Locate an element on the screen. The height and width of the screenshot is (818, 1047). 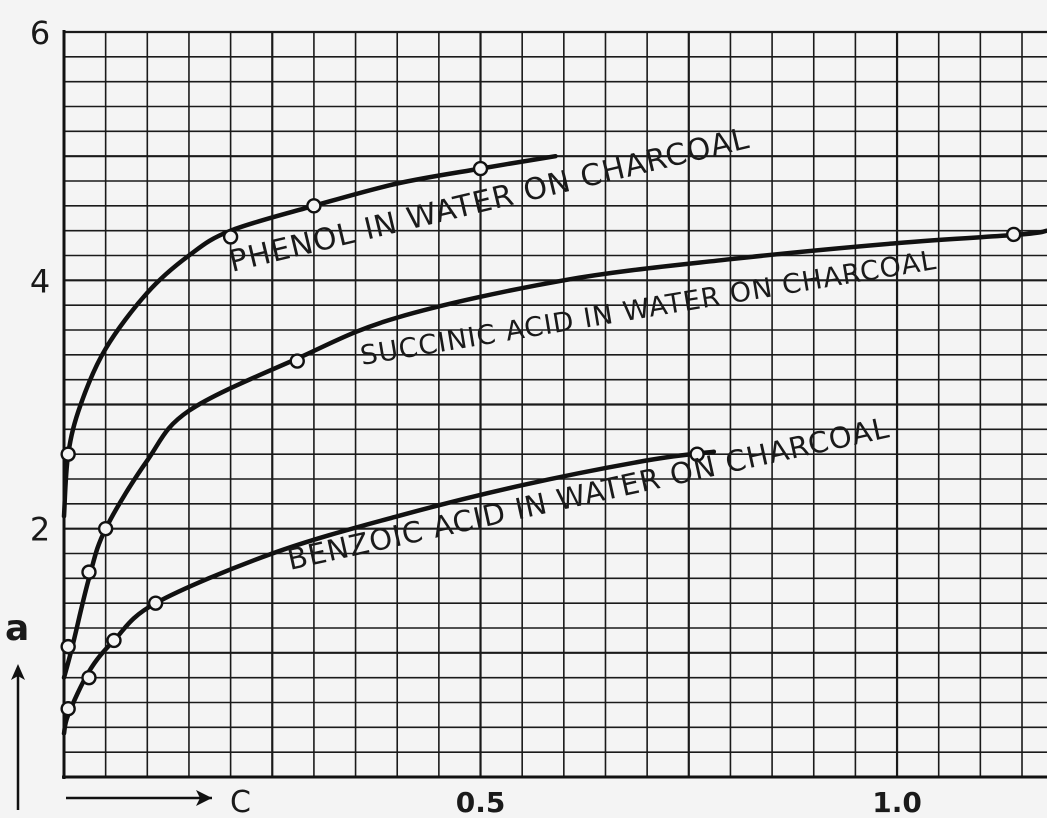
labels: C a is located at coordinates (128, 713).